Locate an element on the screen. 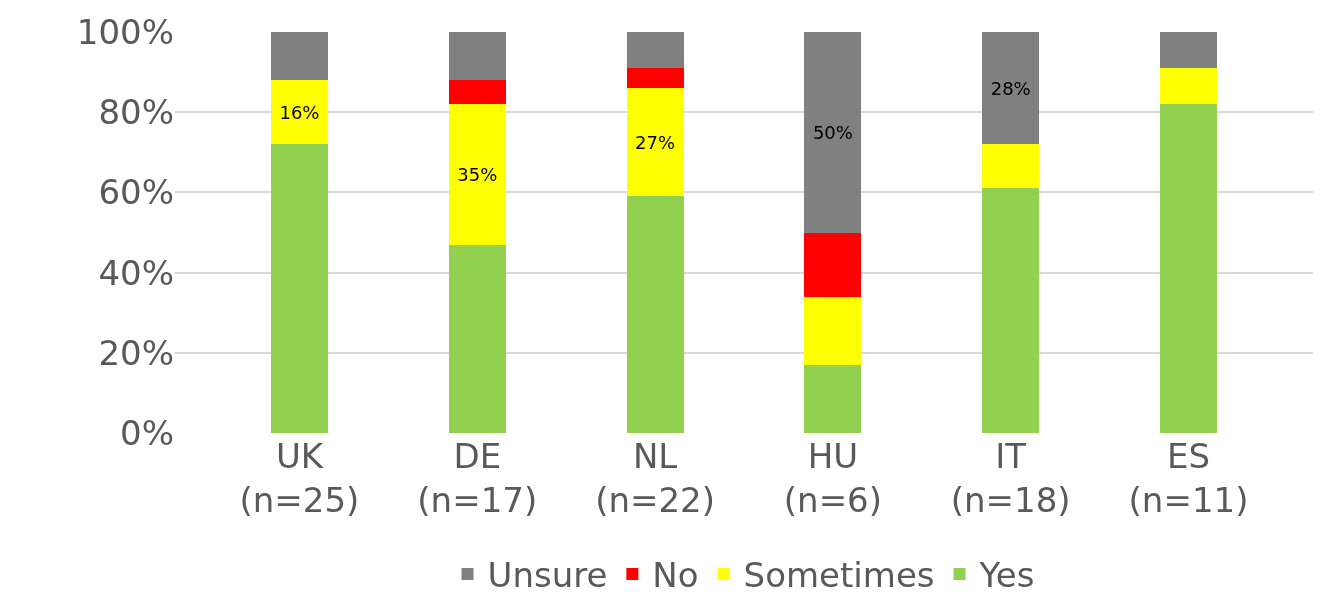 Image resolution: width=1333 pixels, height=615 pixels. y-tick-label: 80% is located at coordinates (136, 112).